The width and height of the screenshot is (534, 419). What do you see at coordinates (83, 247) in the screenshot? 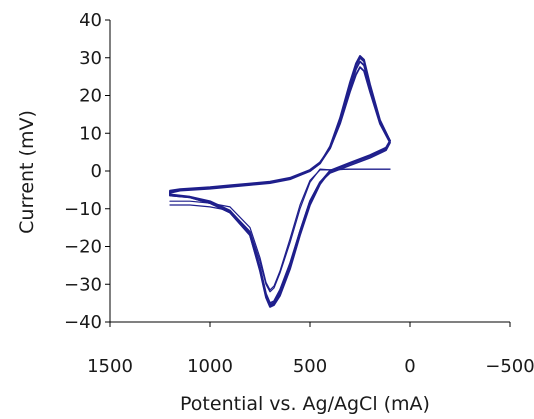
I see `y-tick-label: −20` at bounding box center [83, 247].